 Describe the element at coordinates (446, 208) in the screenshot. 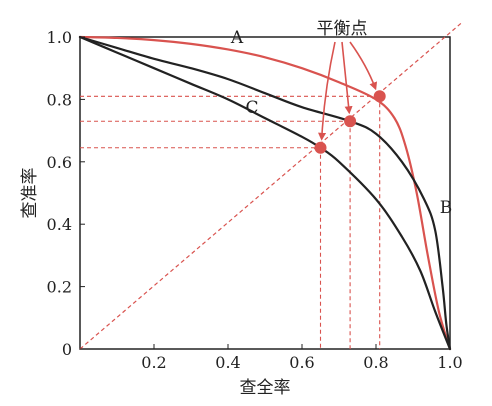

I see `curve-label-b: B` at that location.